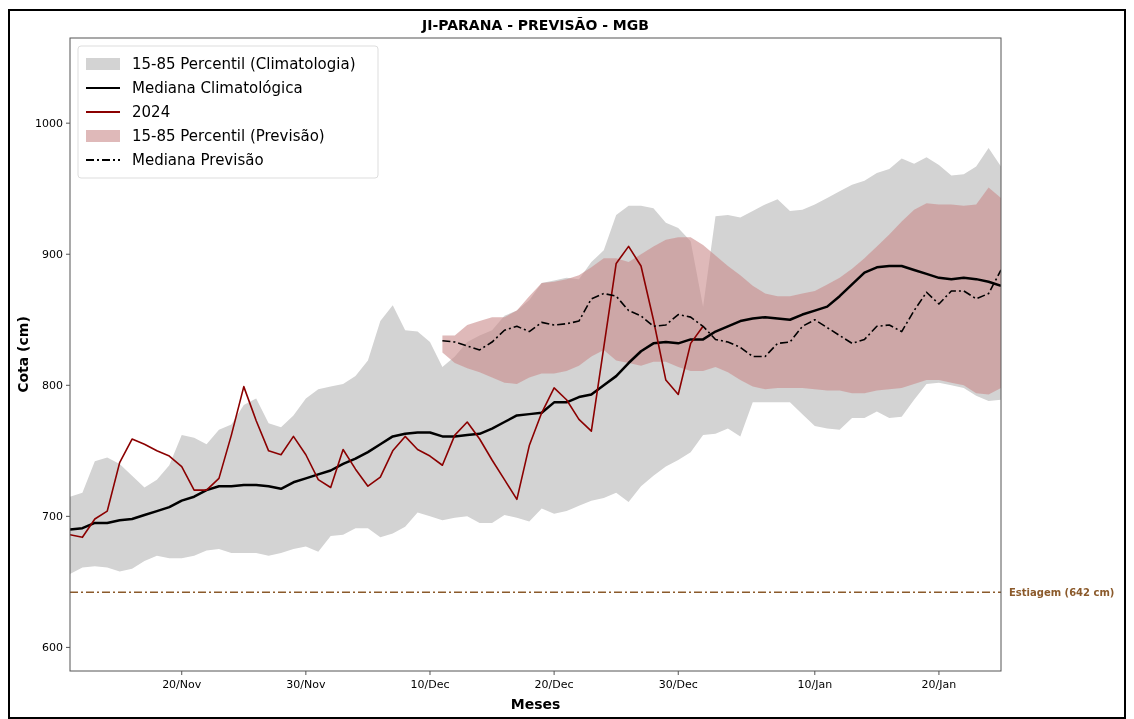  What do you see at coordinates (217, 88) in the screenshot?
I see `legend-label: Mediana Climatológica` at bounding box center [217, 88].